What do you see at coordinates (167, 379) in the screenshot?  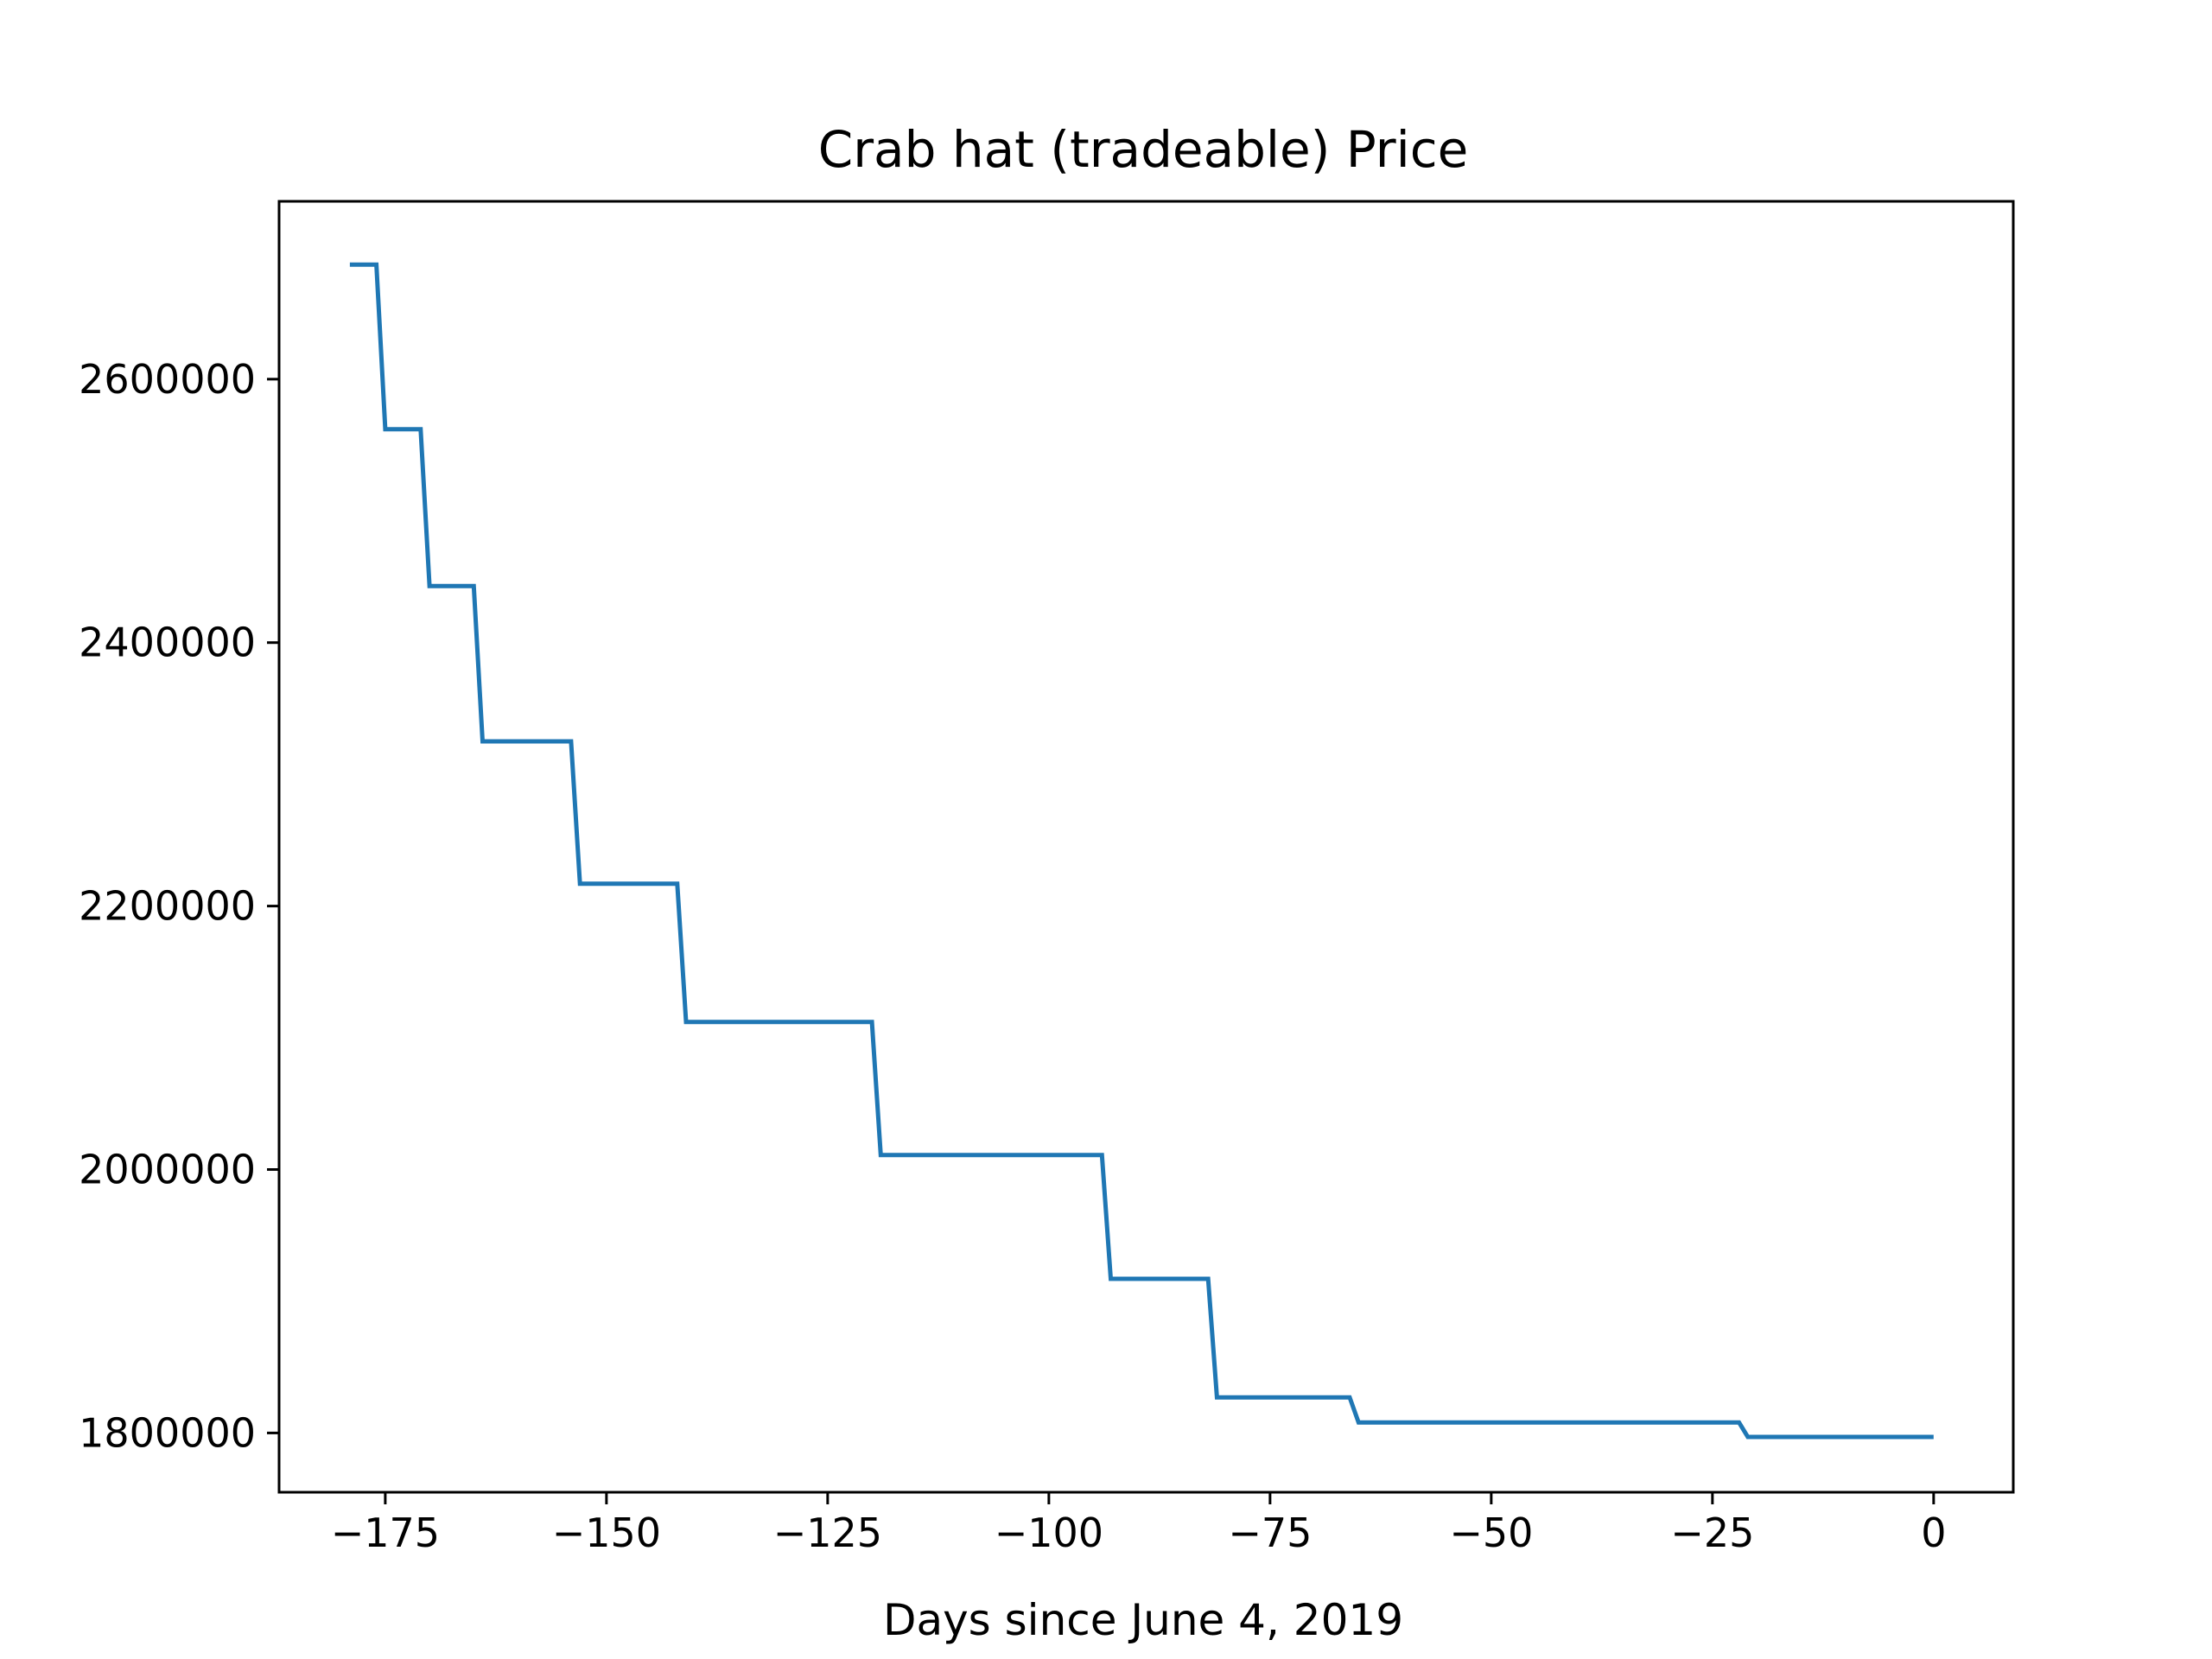 I see `y-tick-label: 2600000` at bounding box center [167, 379].